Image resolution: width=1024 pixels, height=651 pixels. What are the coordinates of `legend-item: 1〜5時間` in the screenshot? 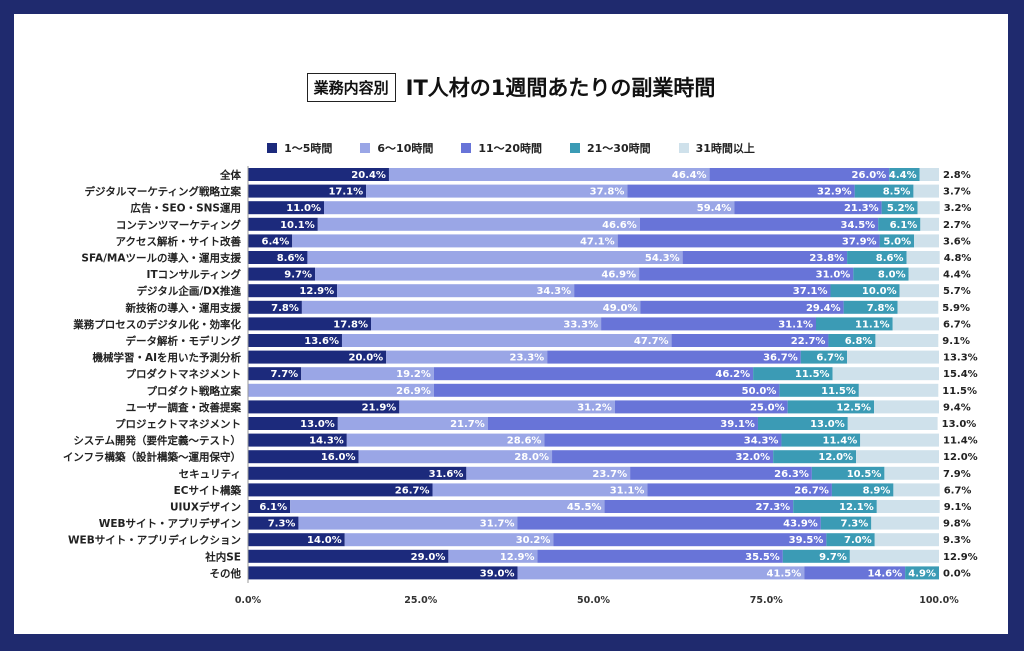 It's located at (299, 148).